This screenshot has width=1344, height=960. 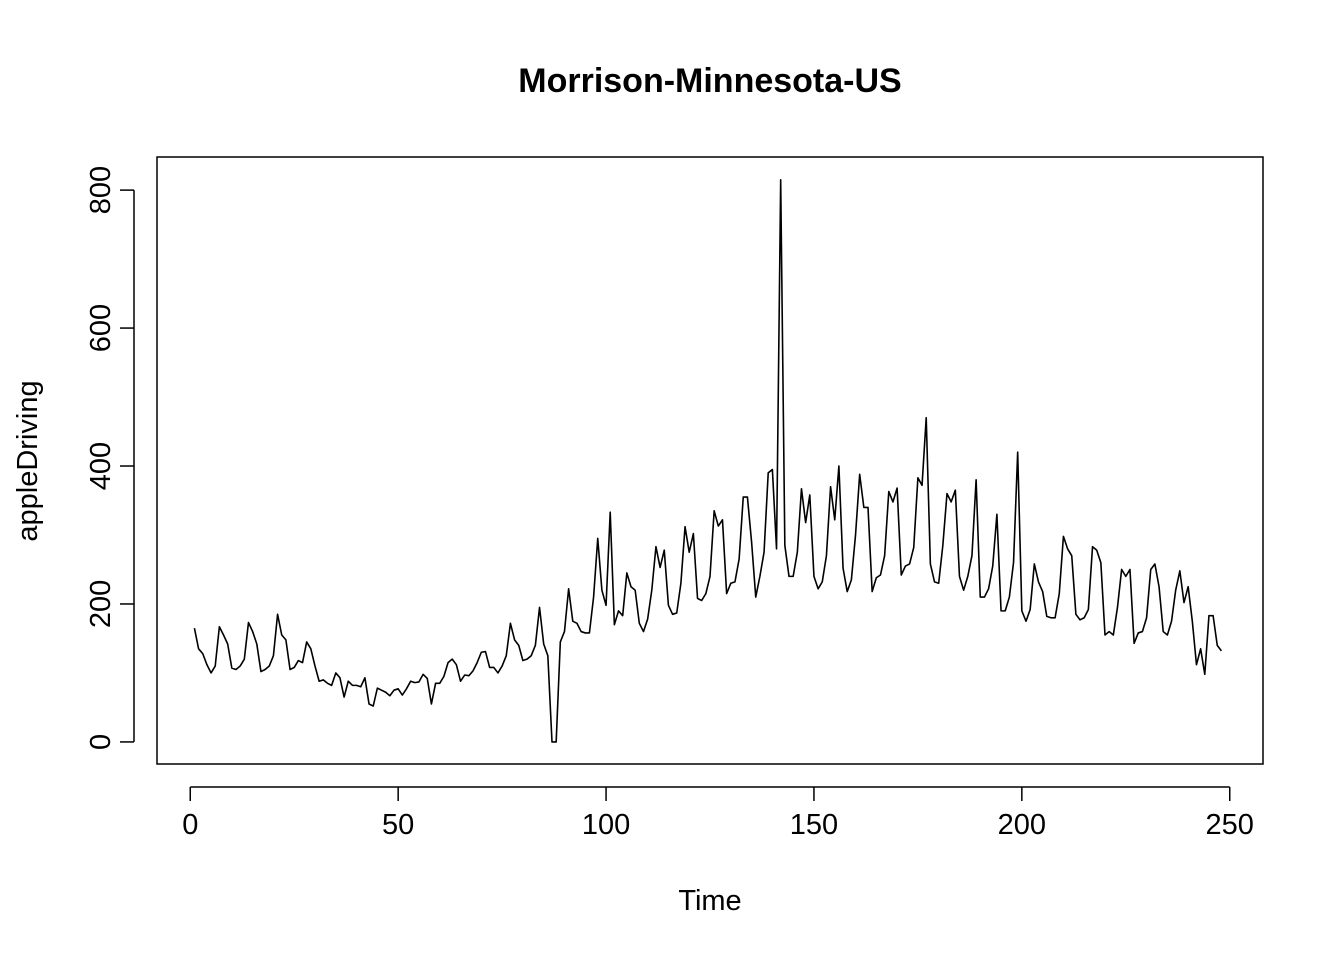 I want to click on x-axis-label: Time, so click(x=709, y=901).